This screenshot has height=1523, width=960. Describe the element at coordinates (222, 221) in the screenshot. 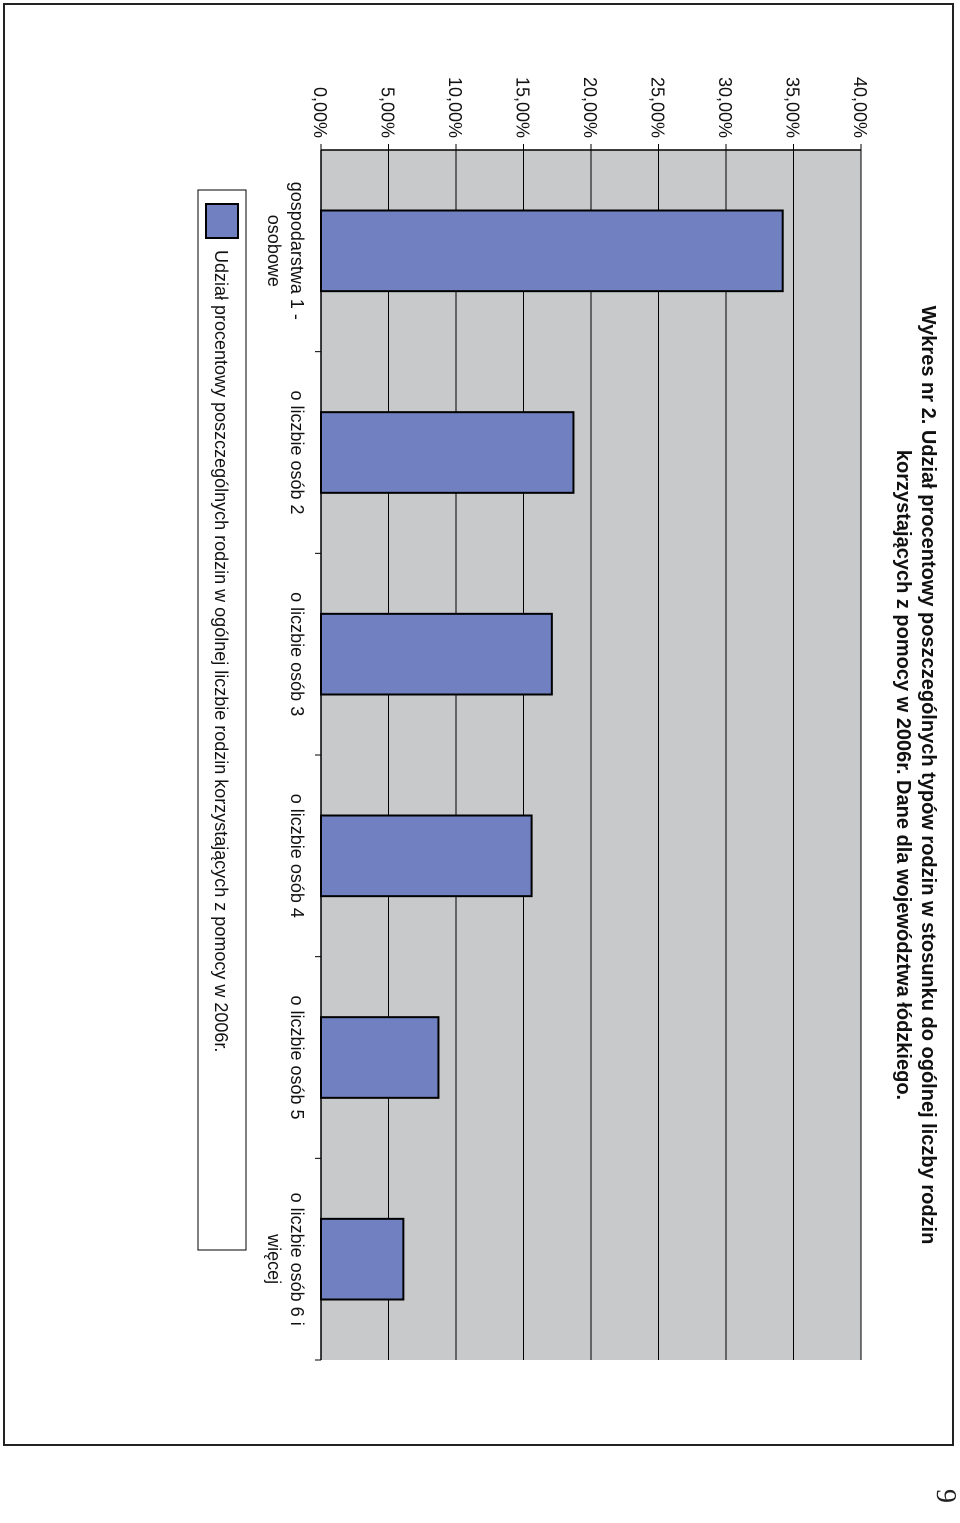

I see `legend-swatch` at that location.